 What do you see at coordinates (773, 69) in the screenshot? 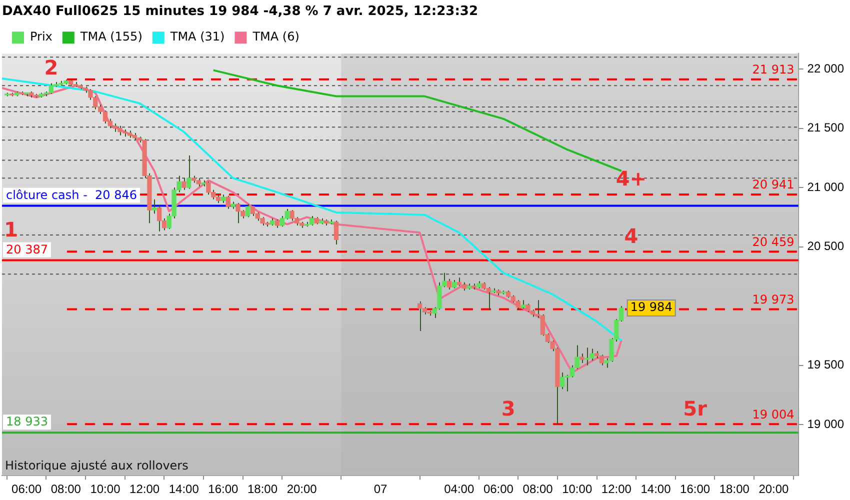
I see `ref-line-label: 21 913` at bounding box center [773, 69].